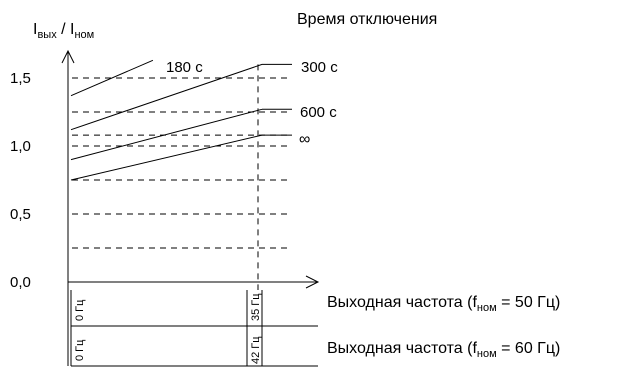 This screenshot has width=641, height=367. I want to click on y-tick-label-3: 1,5, so click(20, 78).